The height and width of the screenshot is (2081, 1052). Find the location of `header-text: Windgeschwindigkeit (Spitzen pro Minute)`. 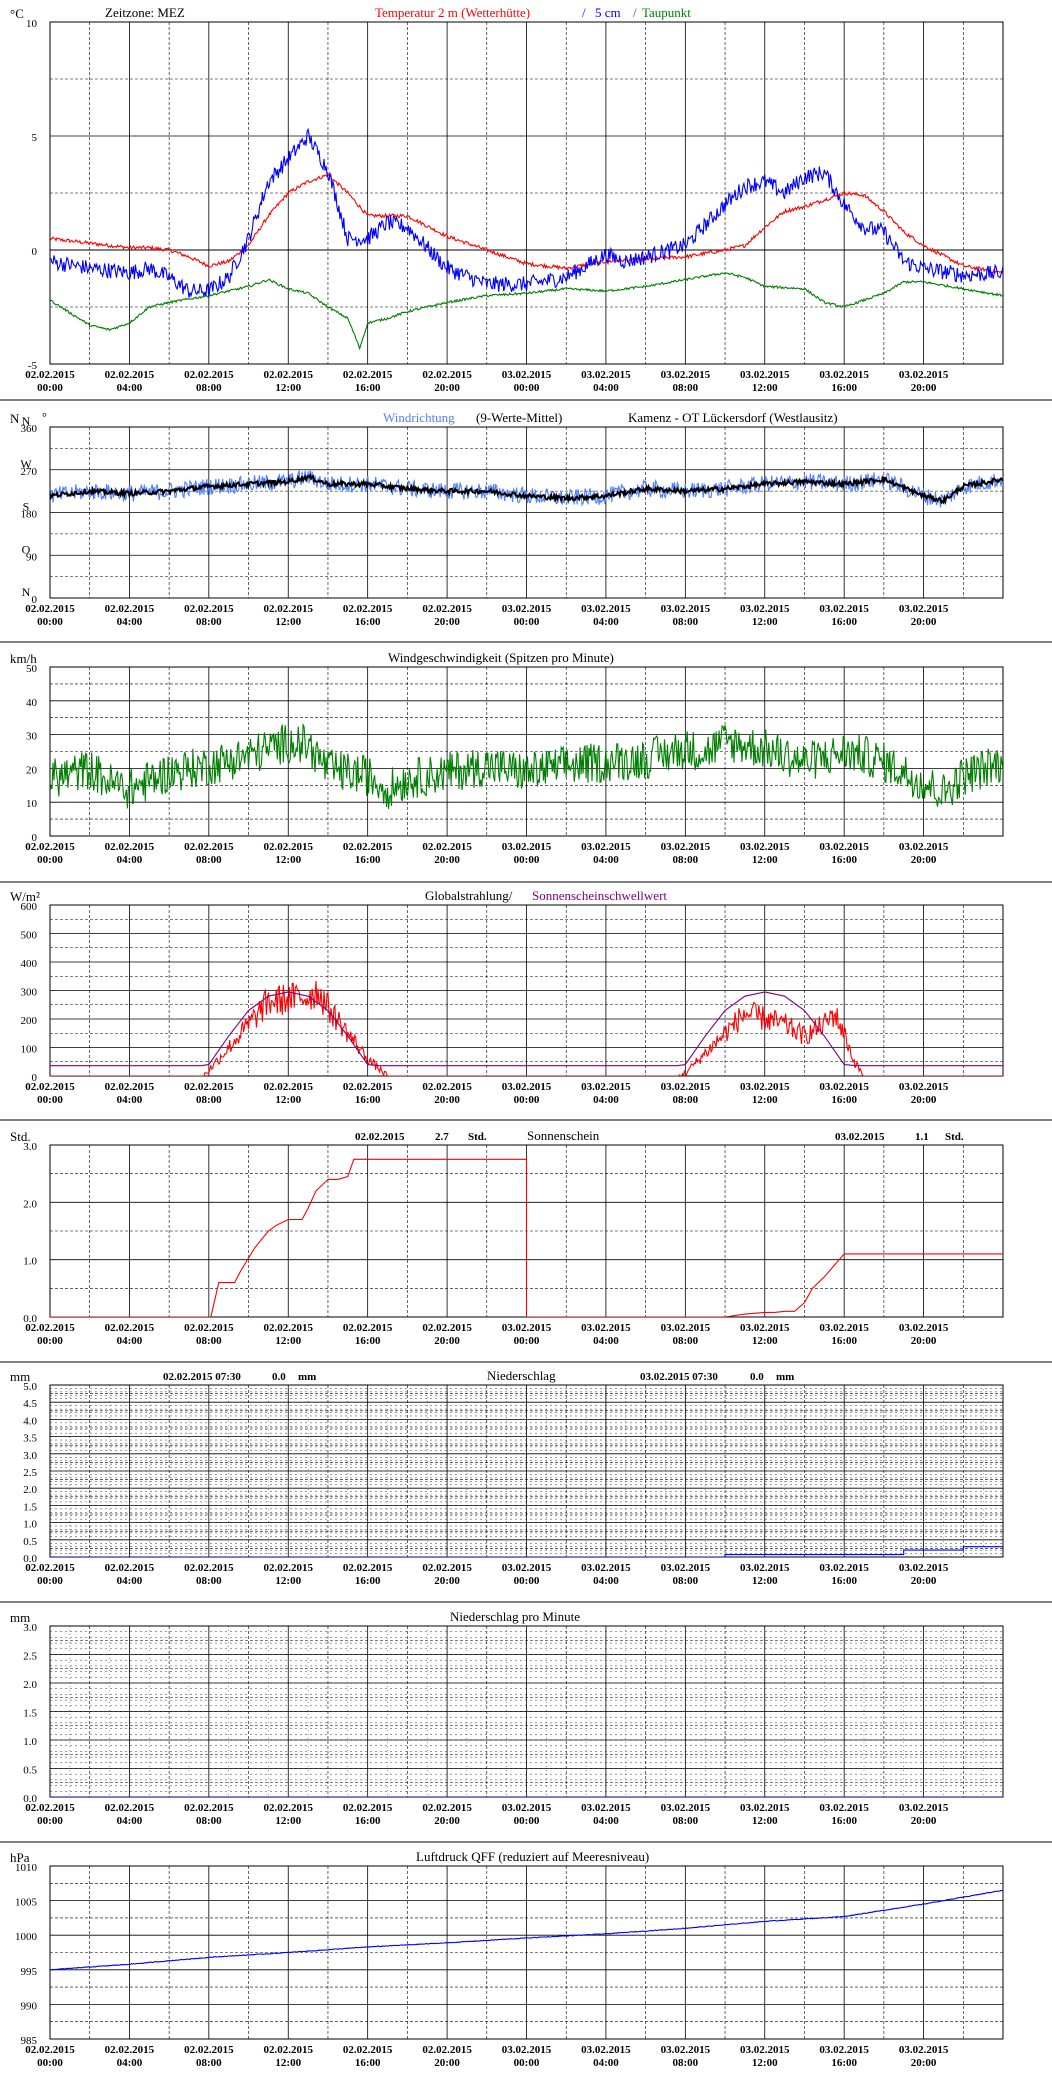

header-text: Windgeschwindigkeit (Spitzen pro Minute) is located at coordinates (501, 657).